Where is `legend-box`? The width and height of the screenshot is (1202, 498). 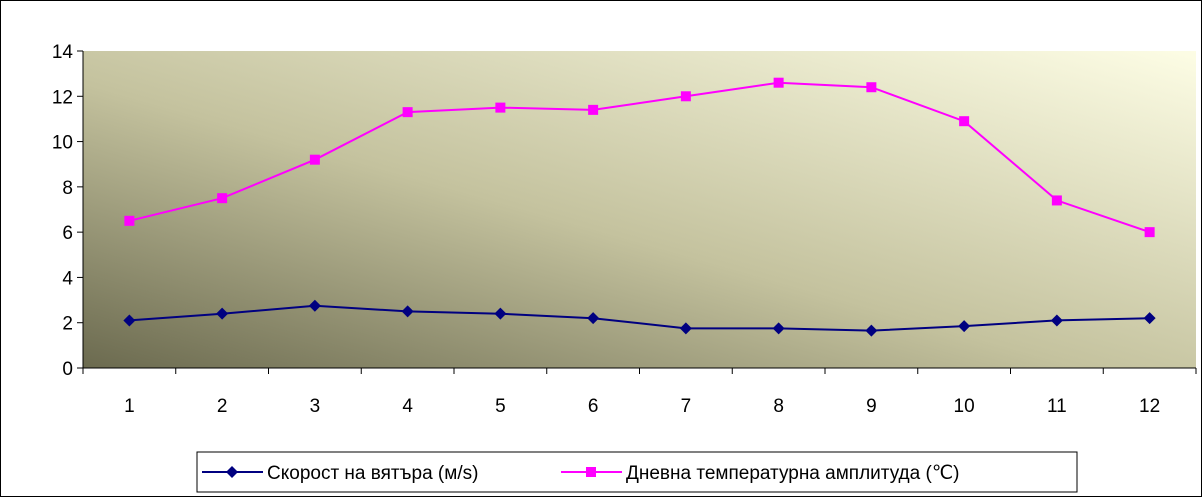
legend-box is located at coordinates (637, 472).